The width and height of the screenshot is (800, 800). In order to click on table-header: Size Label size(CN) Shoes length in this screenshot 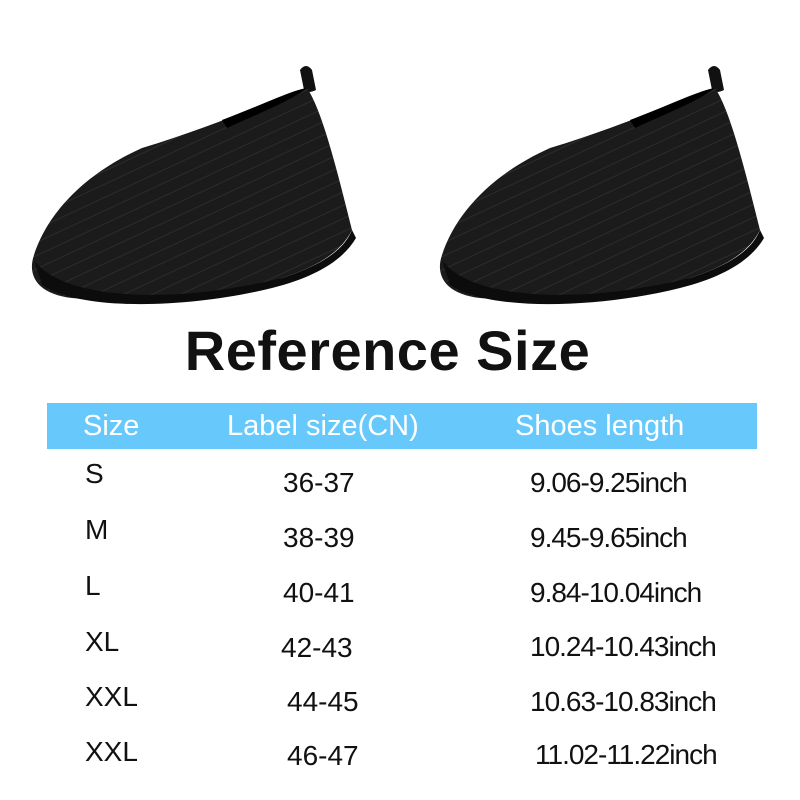, I will do `click(402, 426)`.